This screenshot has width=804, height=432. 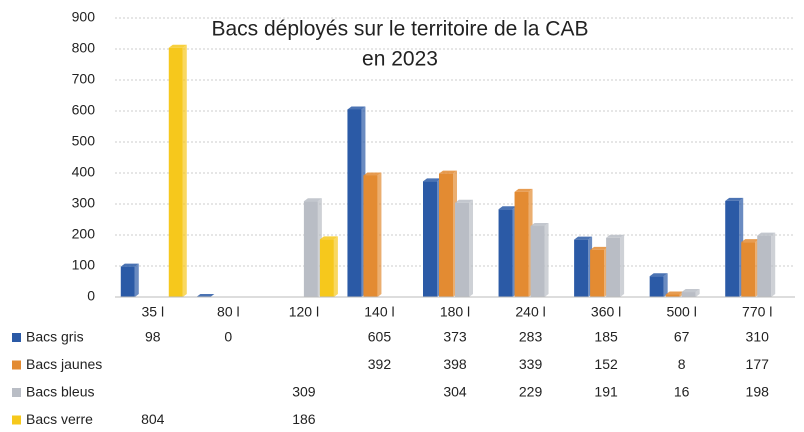 I want to click on x-tick-label: 140 l, so click(x=379, y=312).